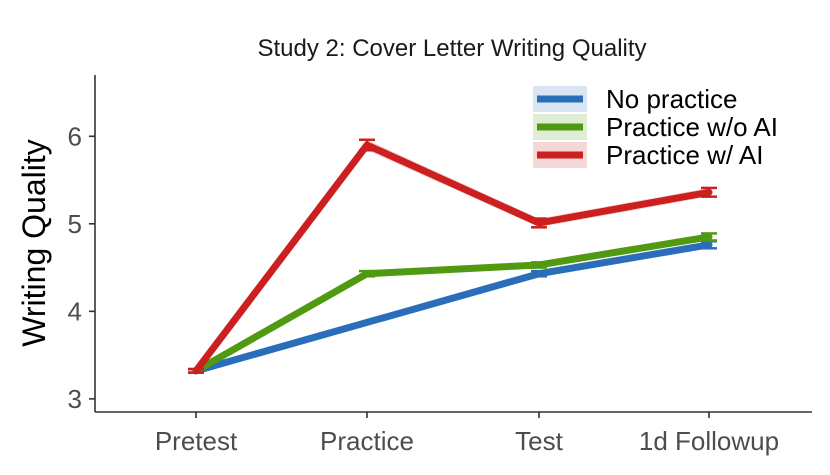  What do you see at coordinates (75, 136) in the screenshot?
I see `y-tick-label: 6` at bounding box center [75, 136].